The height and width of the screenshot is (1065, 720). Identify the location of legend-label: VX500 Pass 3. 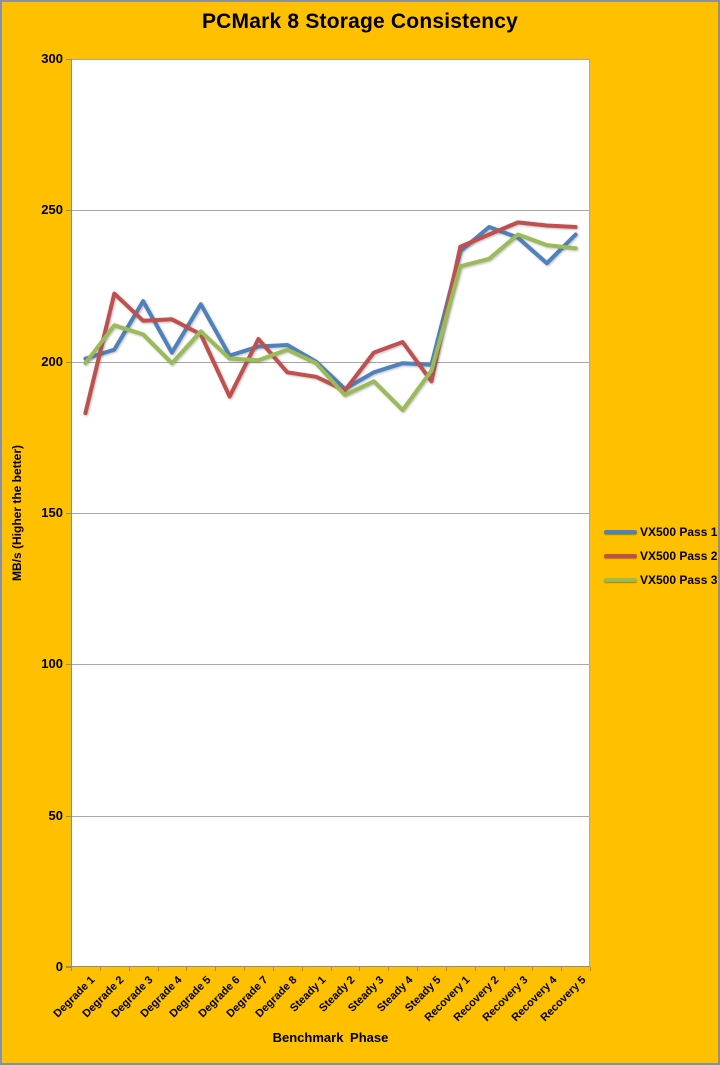
(679, 580).